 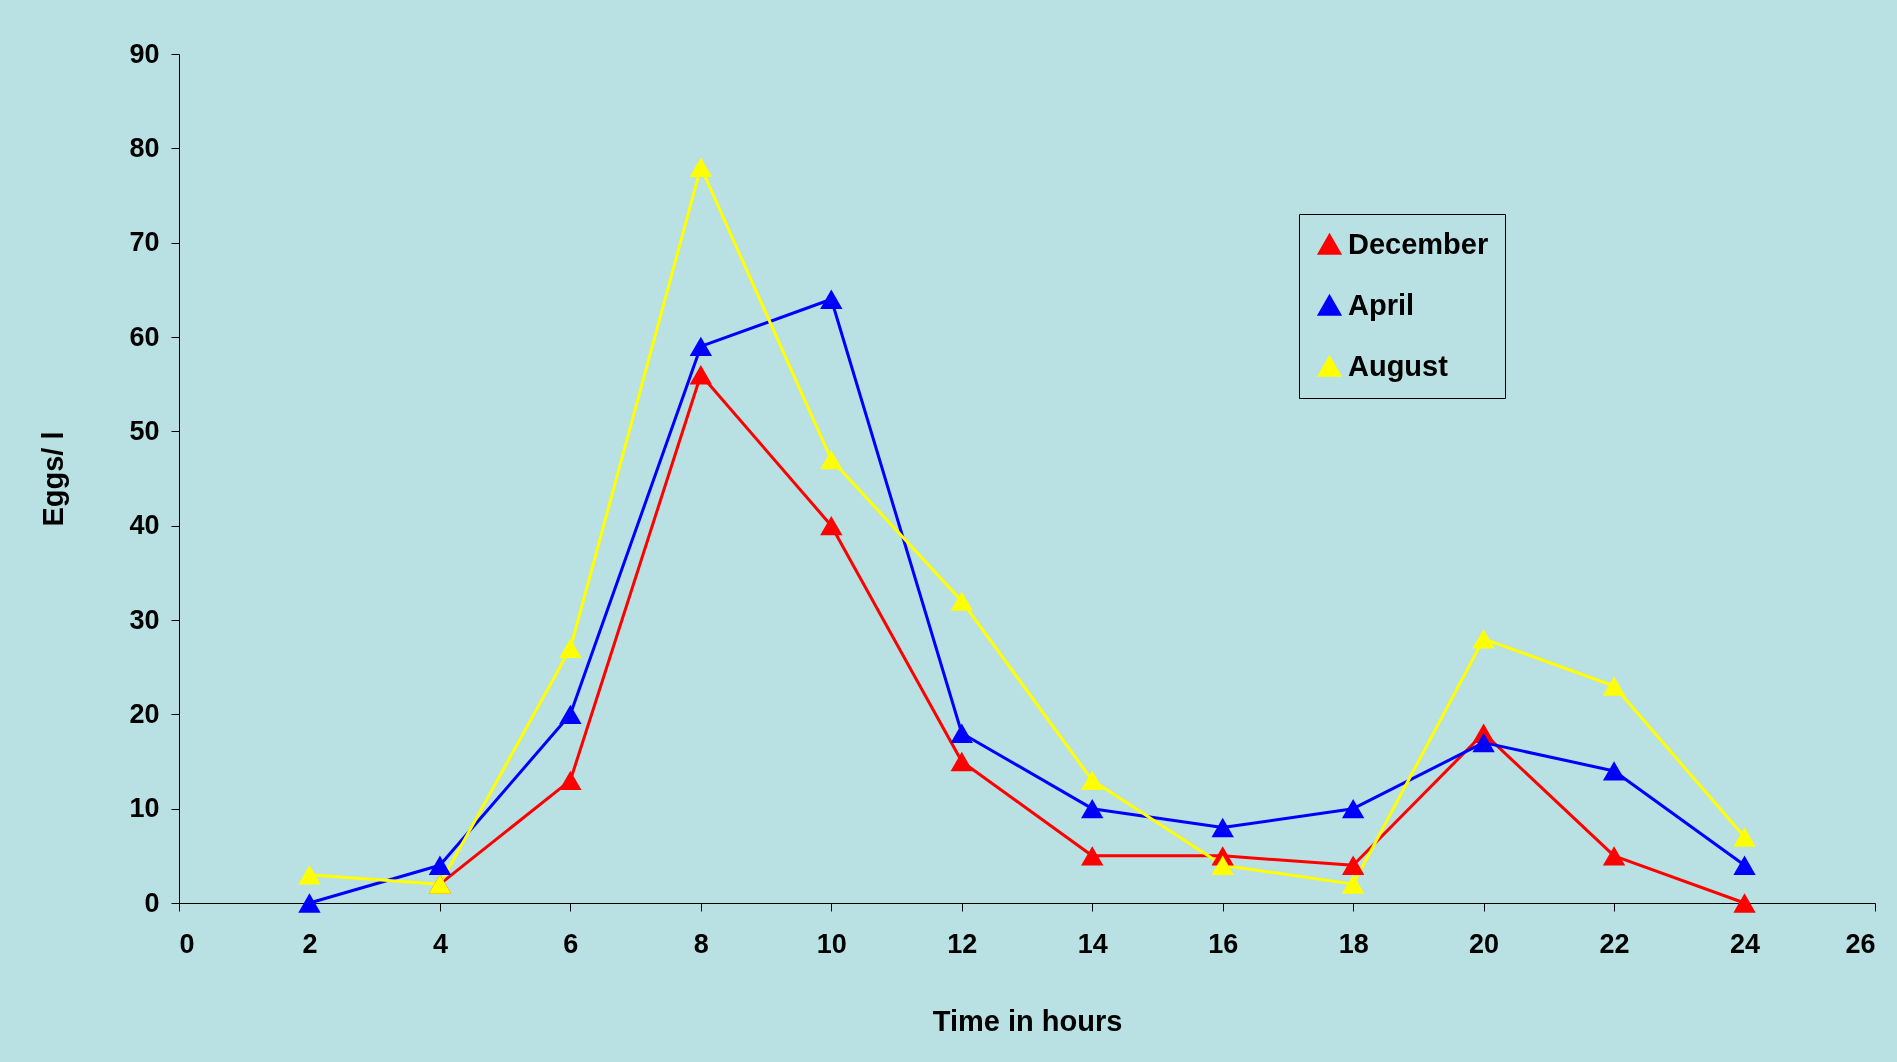 I want to click on y-tick-label: 40, so click(x=144, y=525).